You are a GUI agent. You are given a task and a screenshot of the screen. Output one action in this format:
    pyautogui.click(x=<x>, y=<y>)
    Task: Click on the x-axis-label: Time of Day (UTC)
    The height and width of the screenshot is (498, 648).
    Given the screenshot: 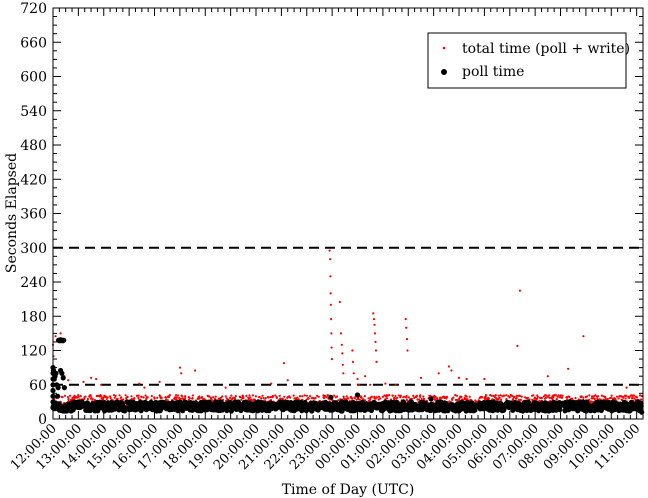 What is the action you would take?
    pyautogui.click(x=348, y=490)
    